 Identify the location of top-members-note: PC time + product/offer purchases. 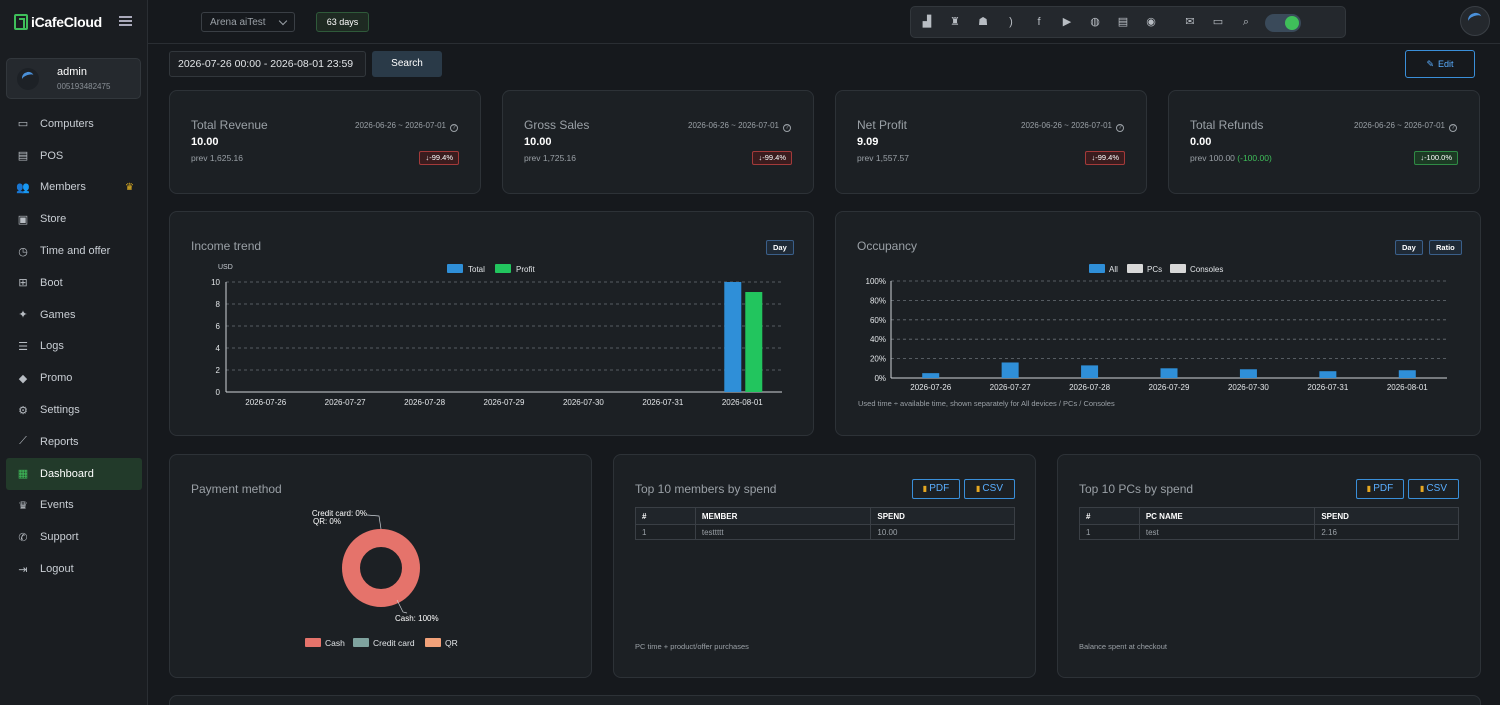
(692, 646).